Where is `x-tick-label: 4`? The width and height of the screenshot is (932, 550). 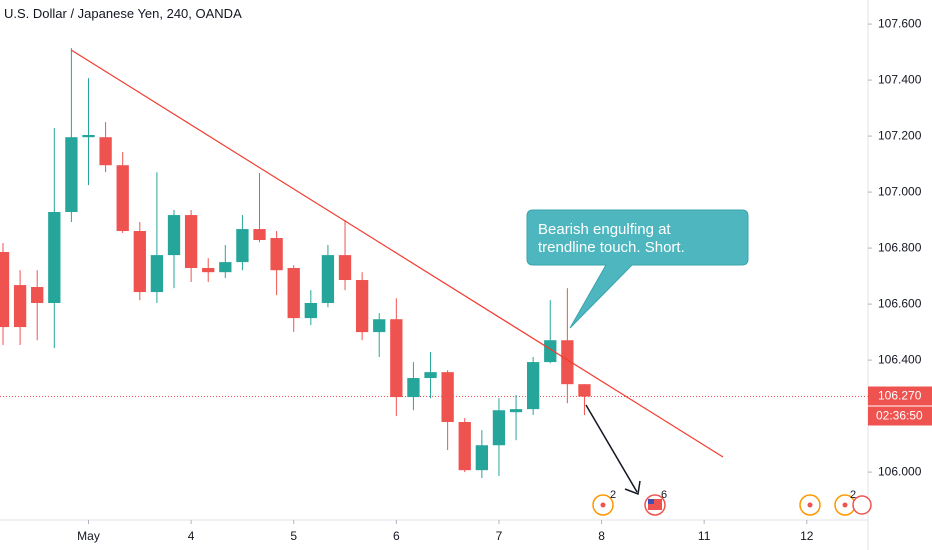
x-tick-label: 4 is located at coordinates (191, 536).